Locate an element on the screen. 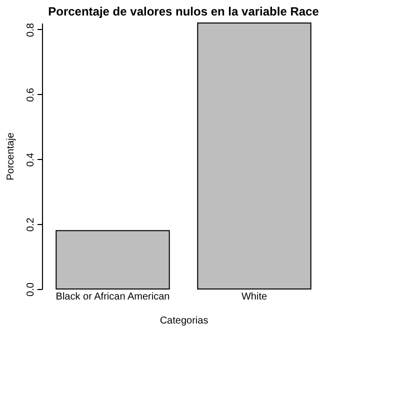  y-tick-label: 0.4 is located at coordinates (31, 159).